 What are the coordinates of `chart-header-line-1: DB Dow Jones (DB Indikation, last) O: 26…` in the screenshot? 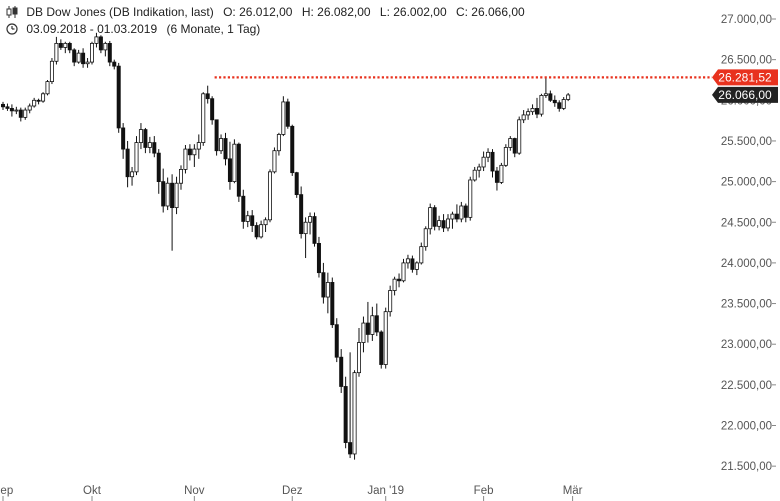 It's located at (268, 13).